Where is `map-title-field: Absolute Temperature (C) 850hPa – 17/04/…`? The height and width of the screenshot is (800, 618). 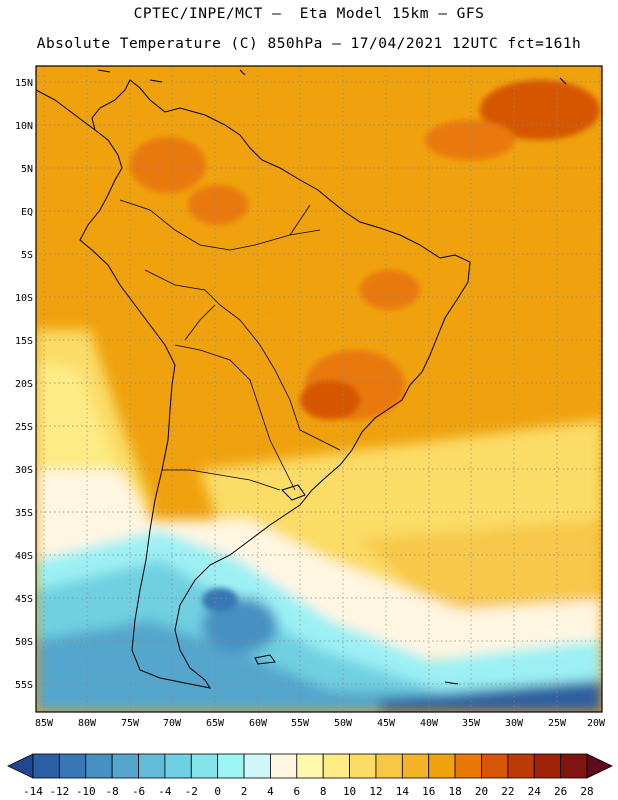 map-title-field: Absolute Temperature (C) 850hPa – 17/04/… is located at coordinates (309, 44).